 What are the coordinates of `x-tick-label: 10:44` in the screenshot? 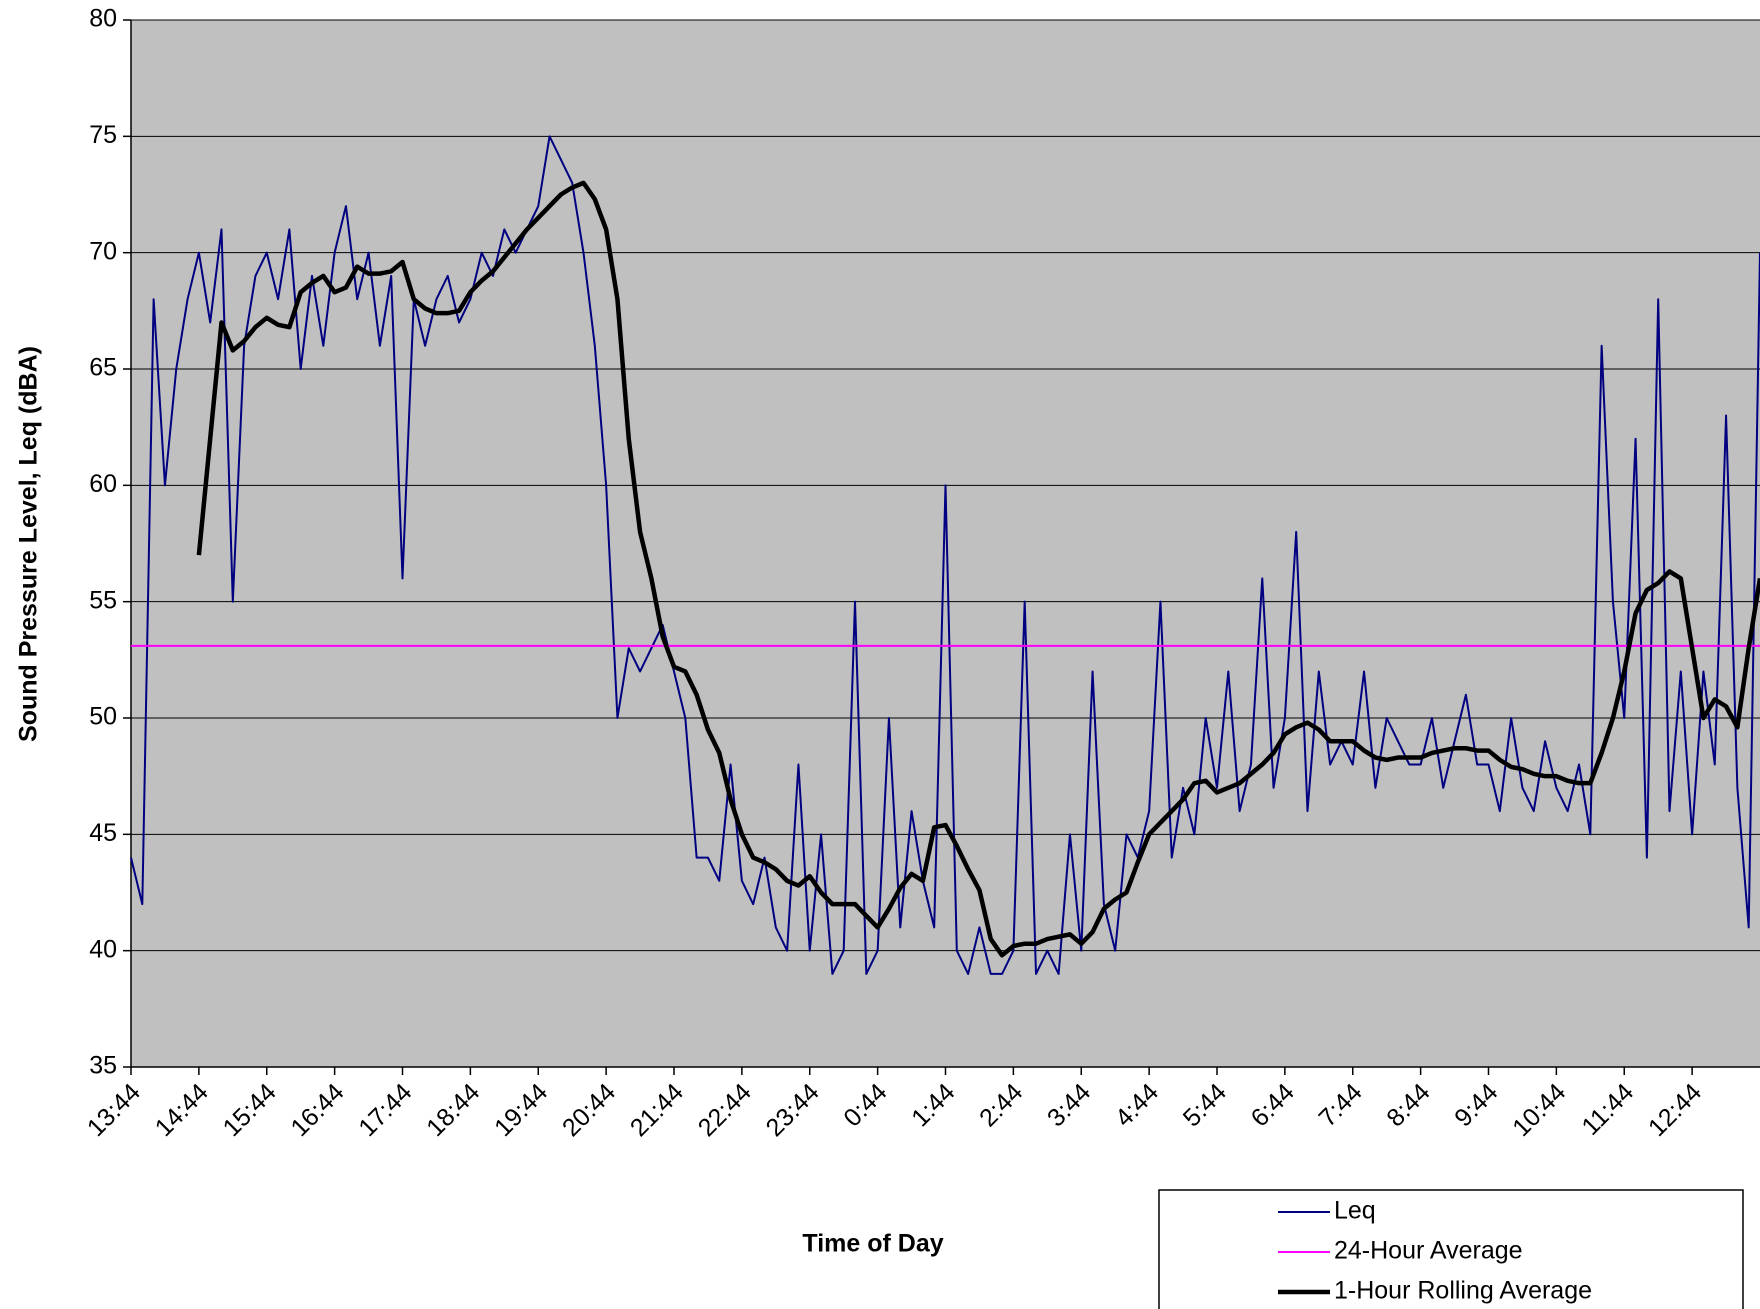 It's located at (1539, 1110).